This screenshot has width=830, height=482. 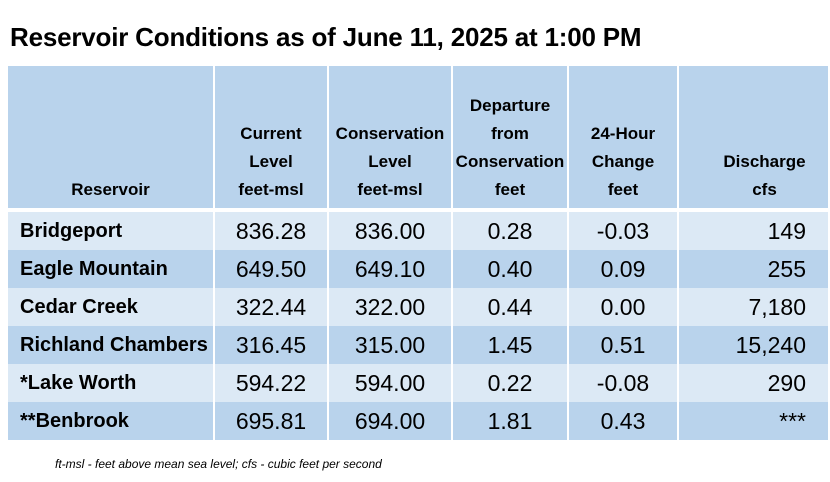 I want to click on header-line: Reservoir, so click(x=110, y=189).